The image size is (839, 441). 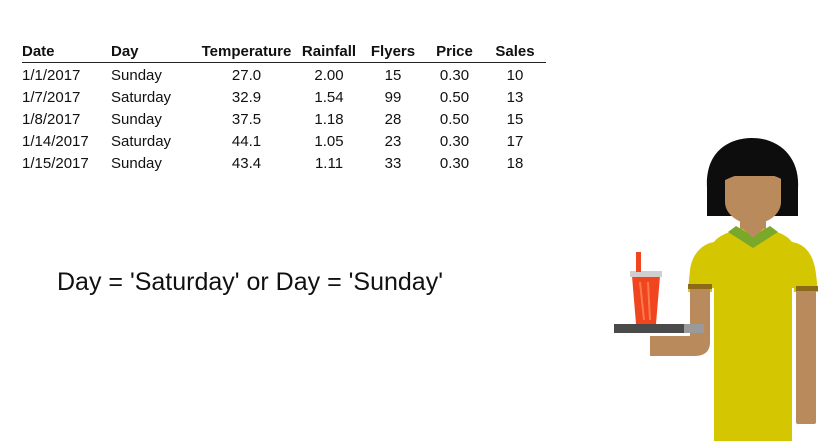 I want to click on cup-stripes, so click(x=645, y=301).